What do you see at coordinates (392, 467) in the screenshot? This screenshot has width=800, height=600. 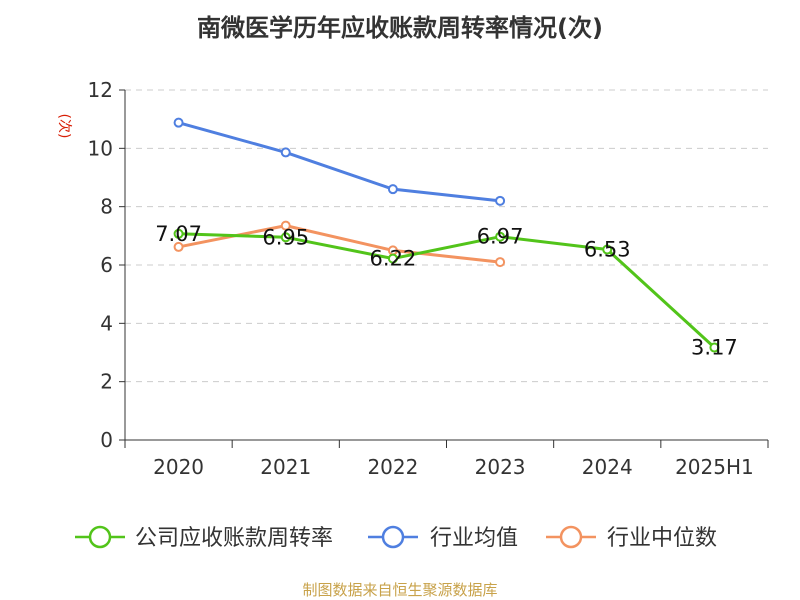 I see `x-tick-label: 2022` at bounding box center [392, 467].